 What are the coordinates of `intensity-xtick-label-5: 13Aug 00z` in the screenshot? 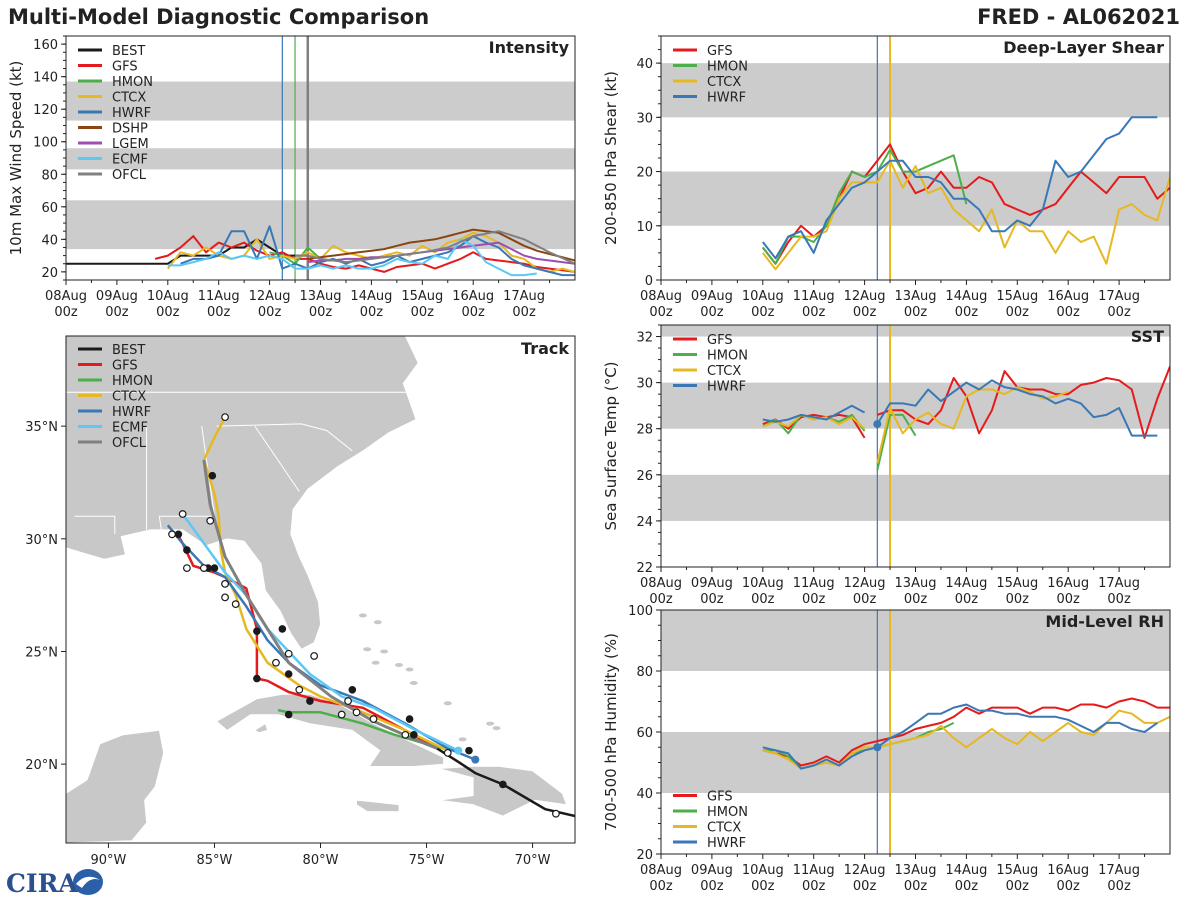 It's located at (321, 304).